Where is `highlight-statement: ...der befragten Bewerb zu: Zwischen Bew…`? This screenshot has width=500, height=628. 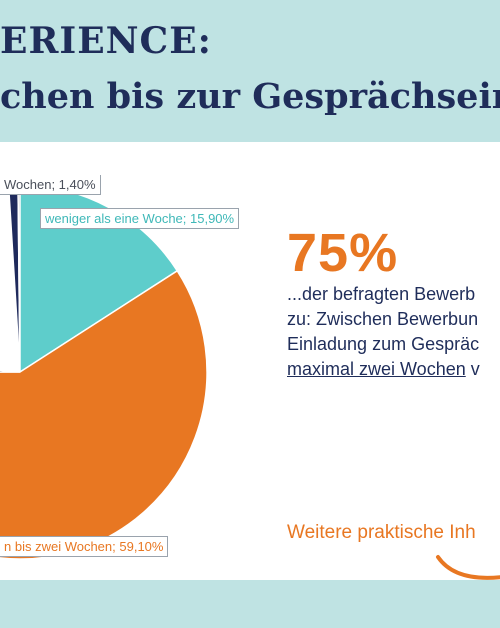
highlight-statement: ...der befragten Bewerb zu: Zwischen Bew… is located at coordinates (393, 332).